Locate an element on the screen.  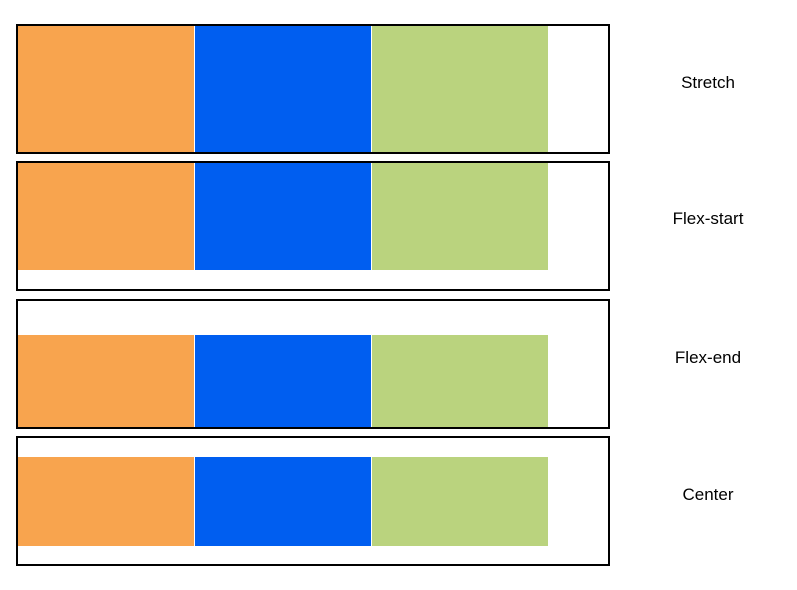
row-label-flex-start: Flex-start is located at coordinates (708, 218).